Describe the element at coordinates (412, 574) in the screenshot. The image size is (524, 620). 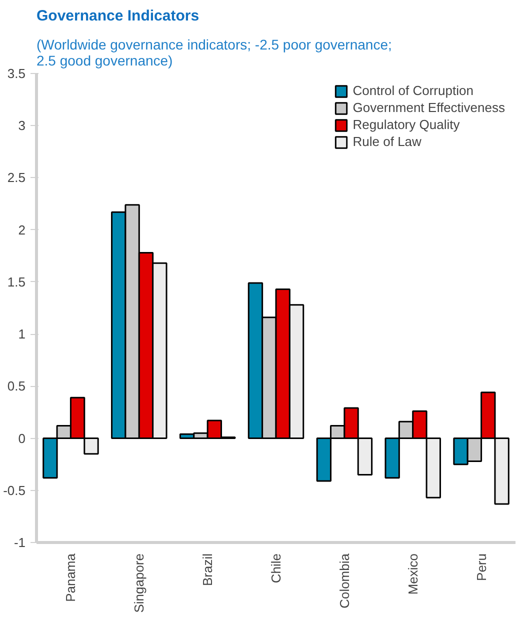
I see `x-tick-label: Mexico` at that location.